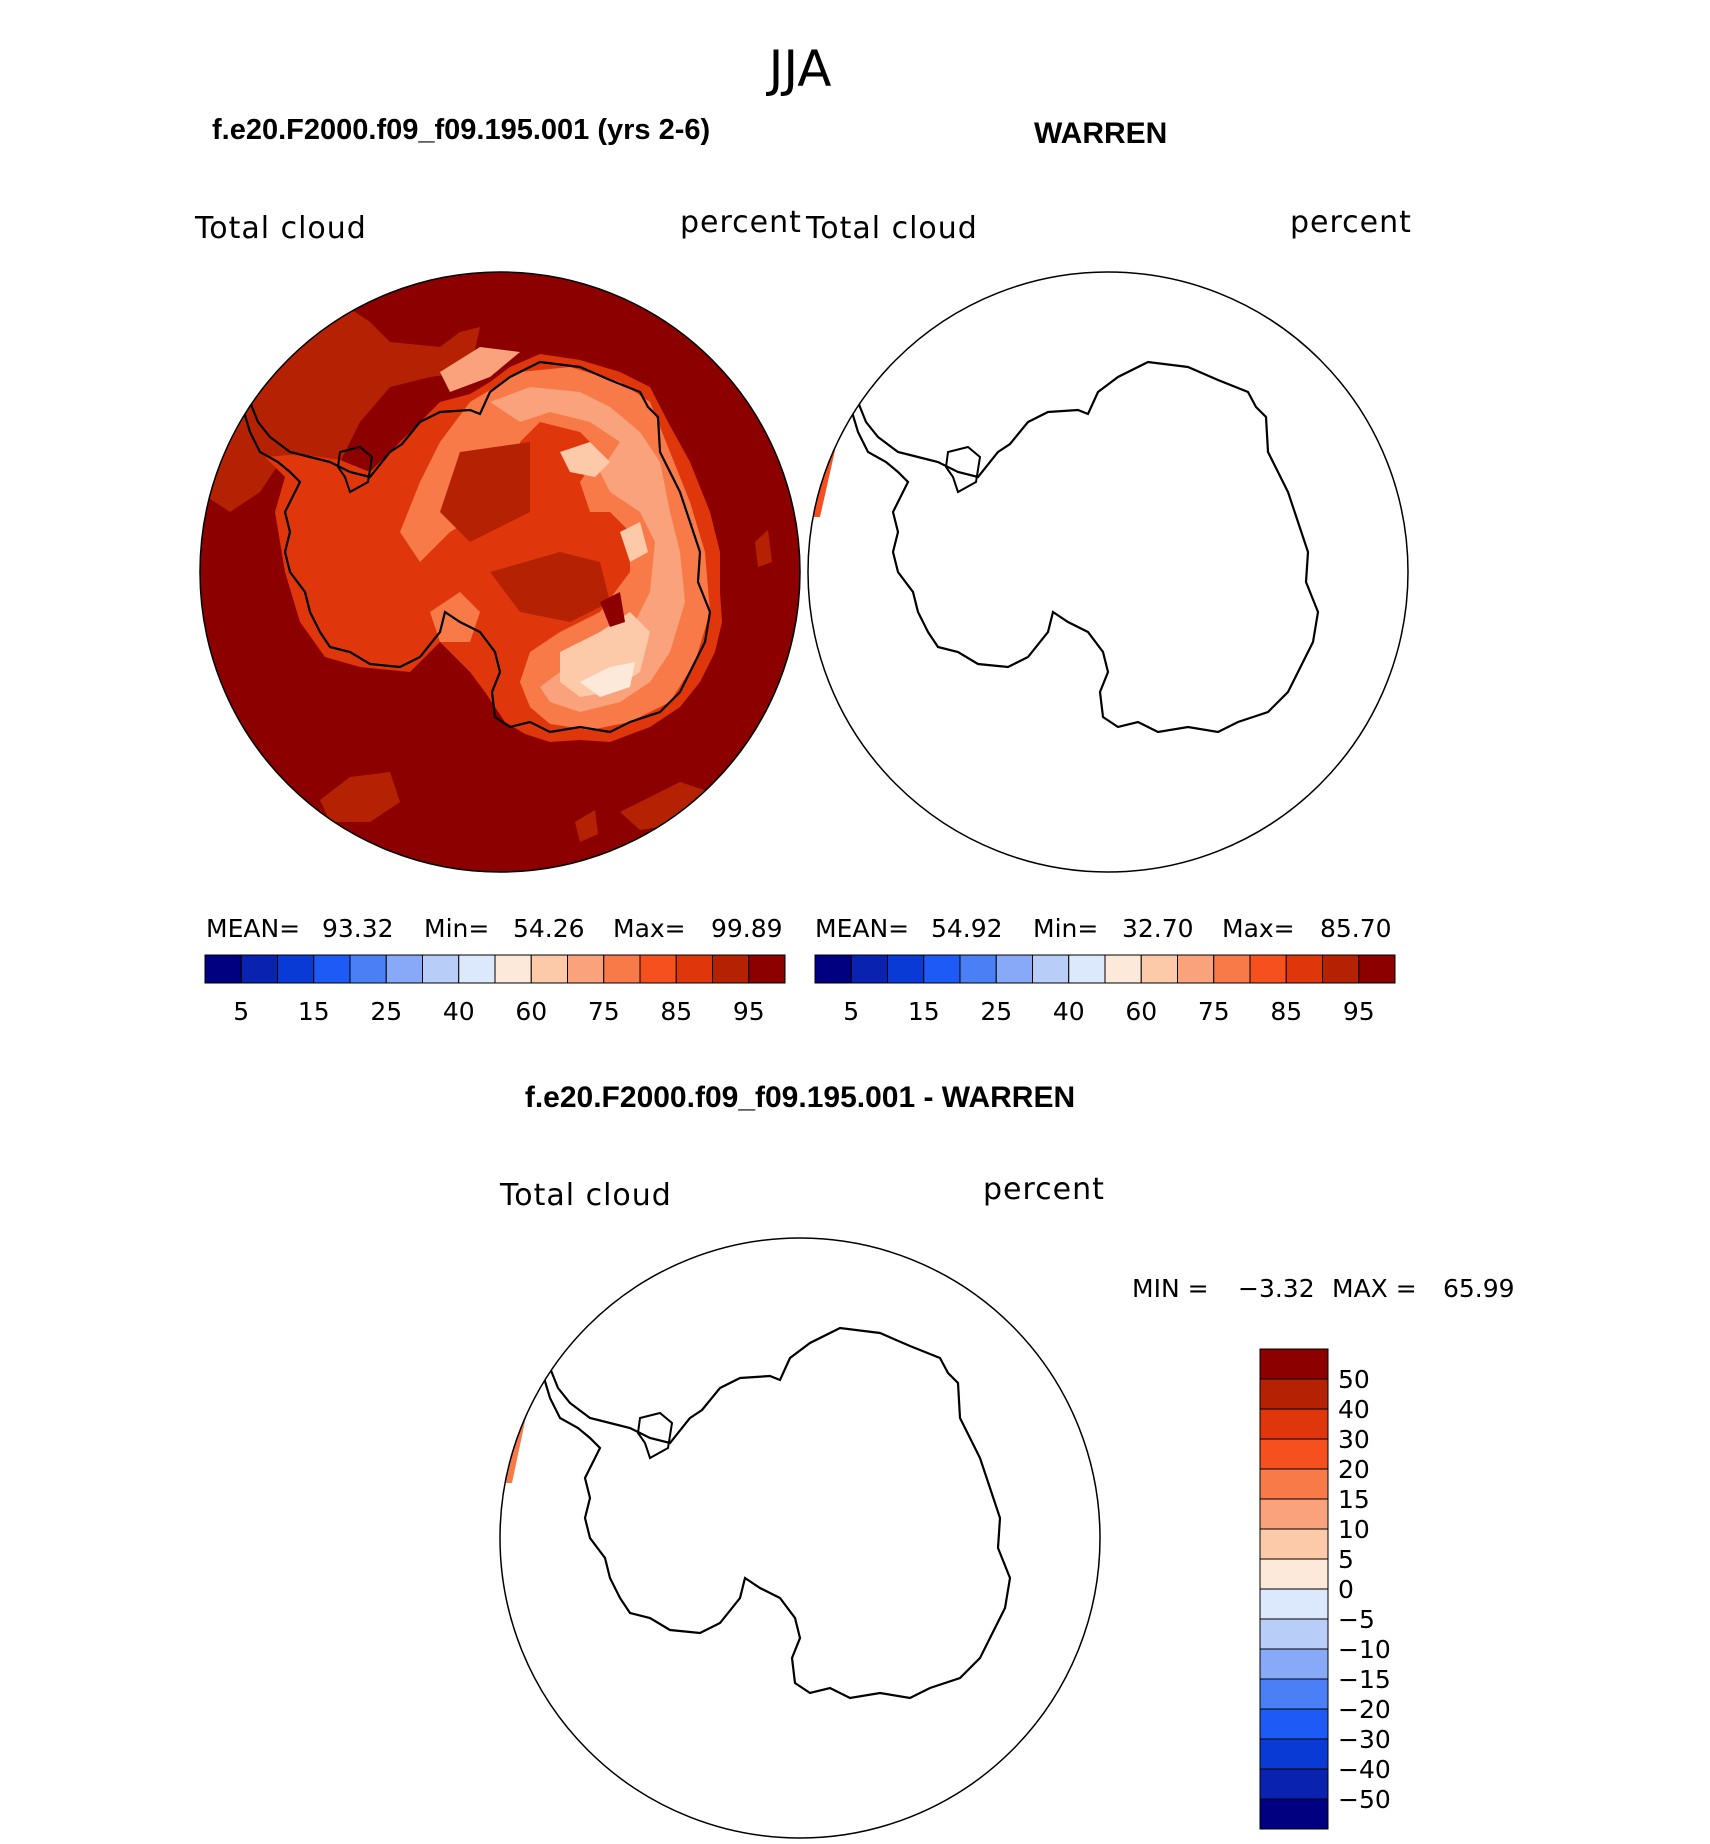  Describe the element at coordinates (1346, 1559) in the screenshot. I see `diff-colorbar-tick-label: 5` at that location.